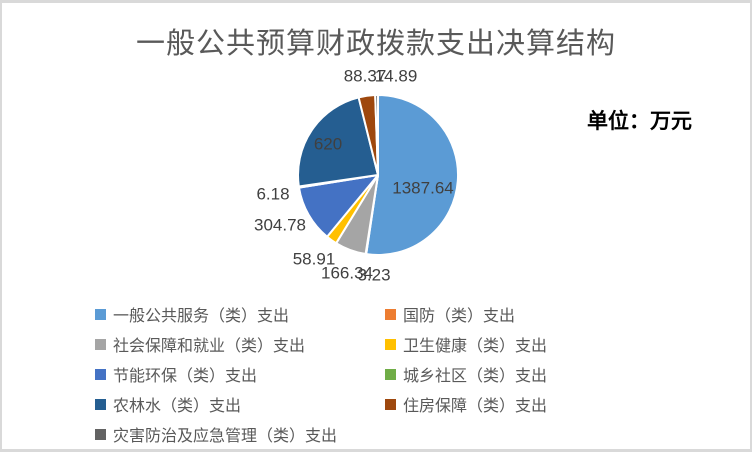  Describe the element at coordinates (347, 273) in the screenshot. I see `data-label: 166.34` at that location.